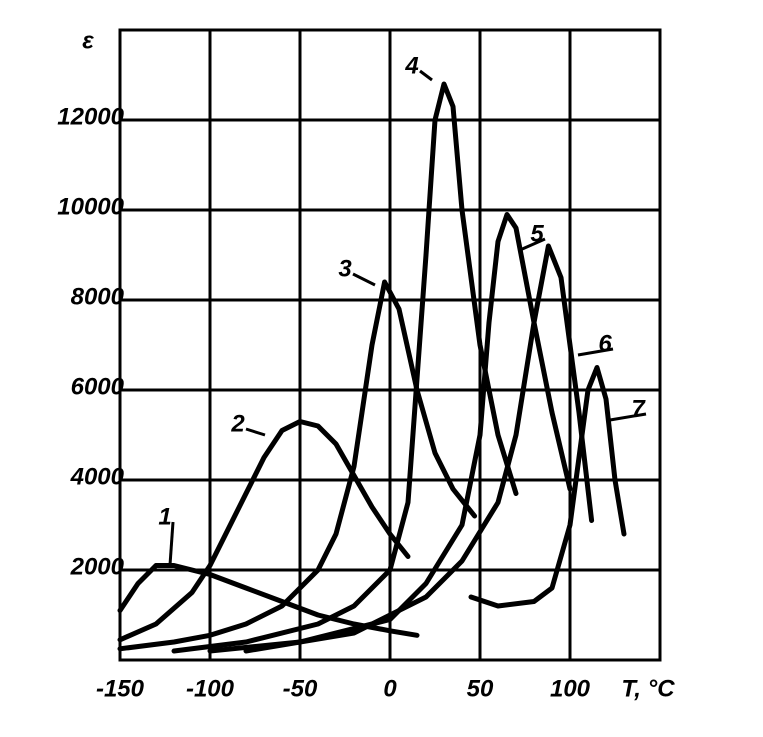 This screenshot has height=737, width=763. What do you see at coordinates (300, 688) in the screenshot?
I see `x-tick-label: -50` at bounding box center [300, 688].